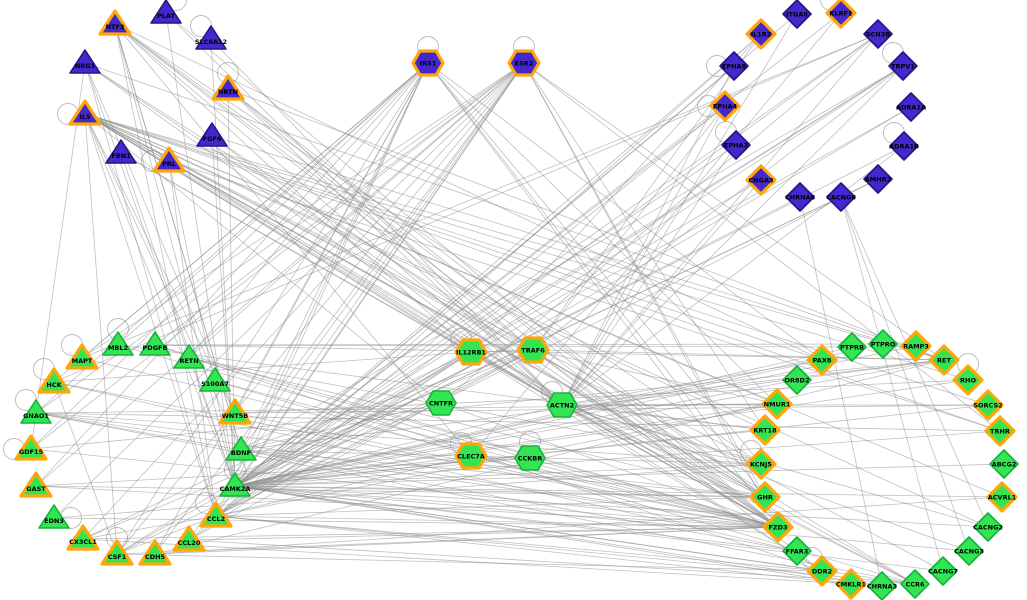 The image size is (1027, 600). I want to click on node-ACTN2: ACTN2, so click(562, 405).